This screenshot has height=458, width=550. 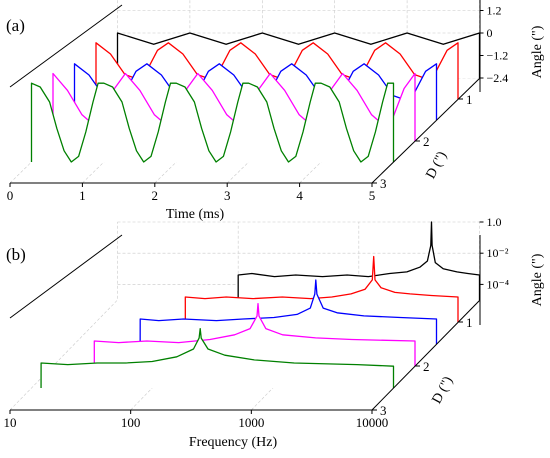 I want to click on panel-b-depth-title: D ("), so click(x=443, y=390).